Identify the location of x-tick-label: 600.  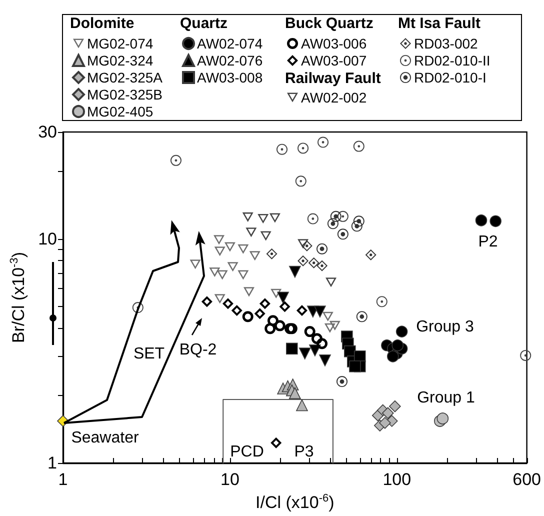
(527, 479).